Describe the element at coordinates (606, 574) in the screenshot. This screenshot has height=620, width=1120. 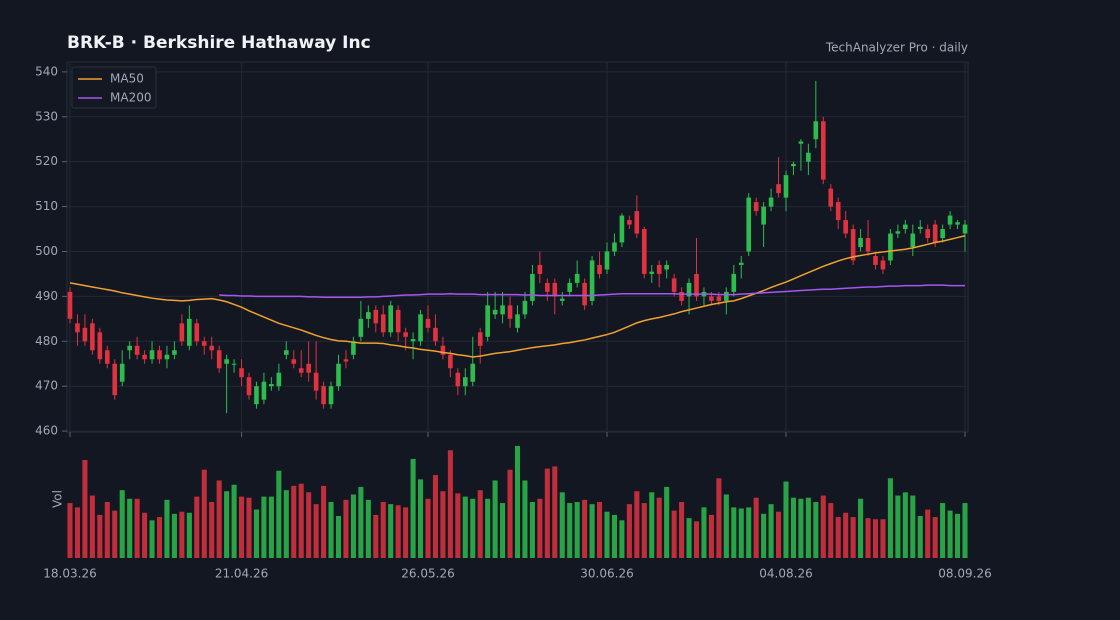
I see `x-tick-label: 30.06.26` at that location.